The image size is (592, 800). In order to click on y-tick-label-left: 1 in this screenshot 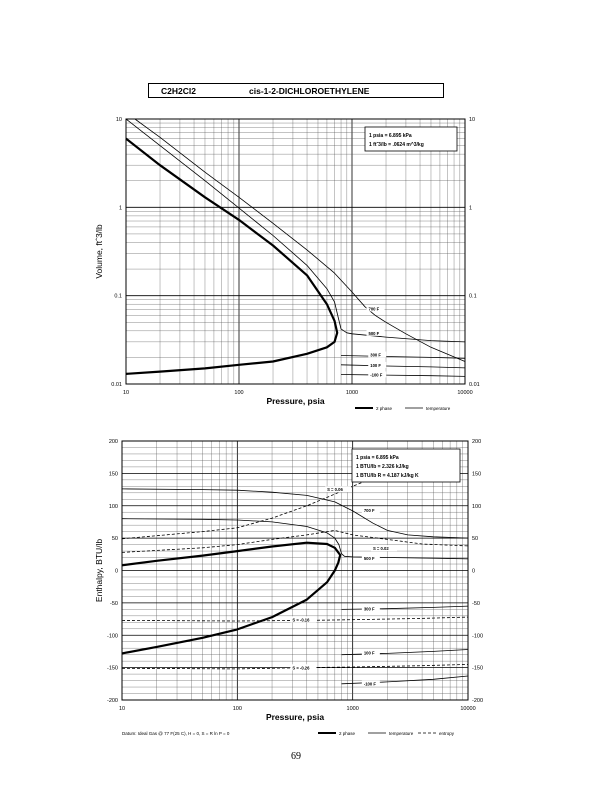, I will do `click(120, 208)`.